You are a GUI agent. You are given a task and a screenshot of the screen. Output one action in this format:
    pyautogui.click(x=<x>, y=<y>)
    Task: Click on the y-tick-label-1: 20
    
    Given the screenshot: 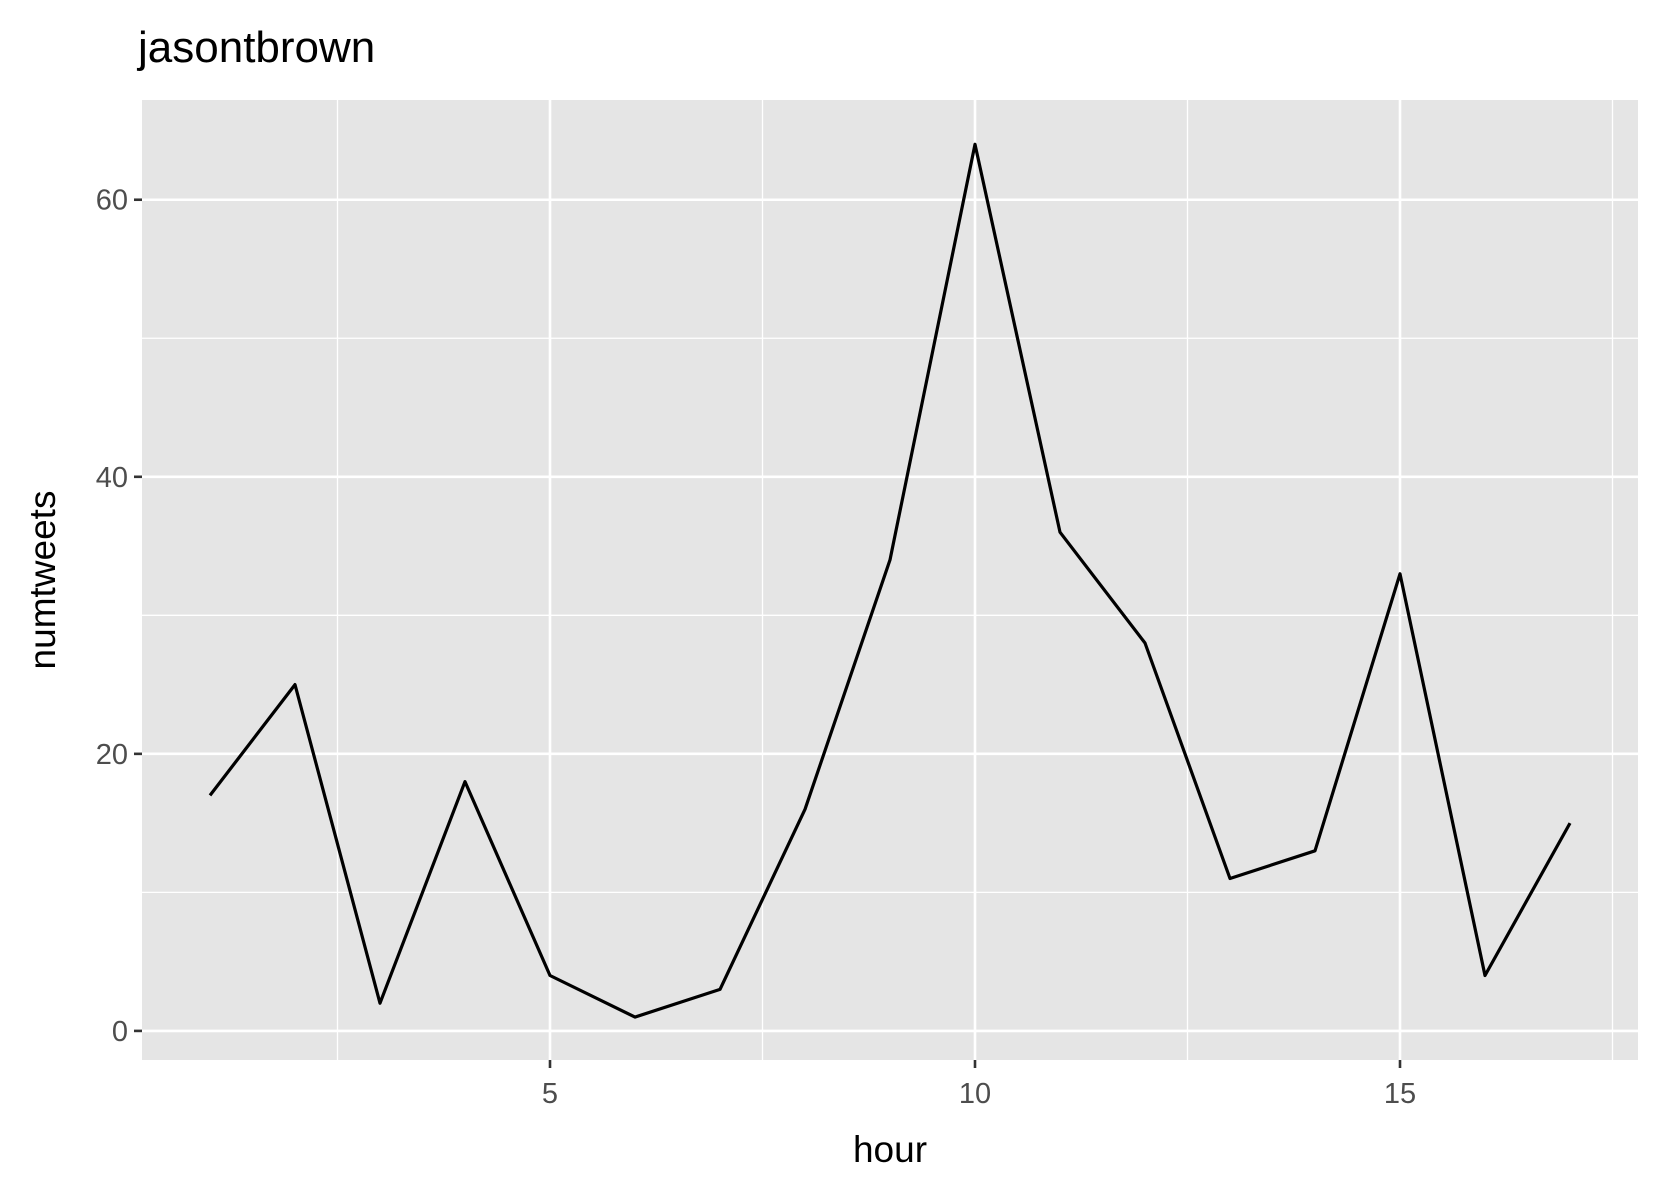 What is the action you would take?
    pyautogui.click(x=112, y=755)
    